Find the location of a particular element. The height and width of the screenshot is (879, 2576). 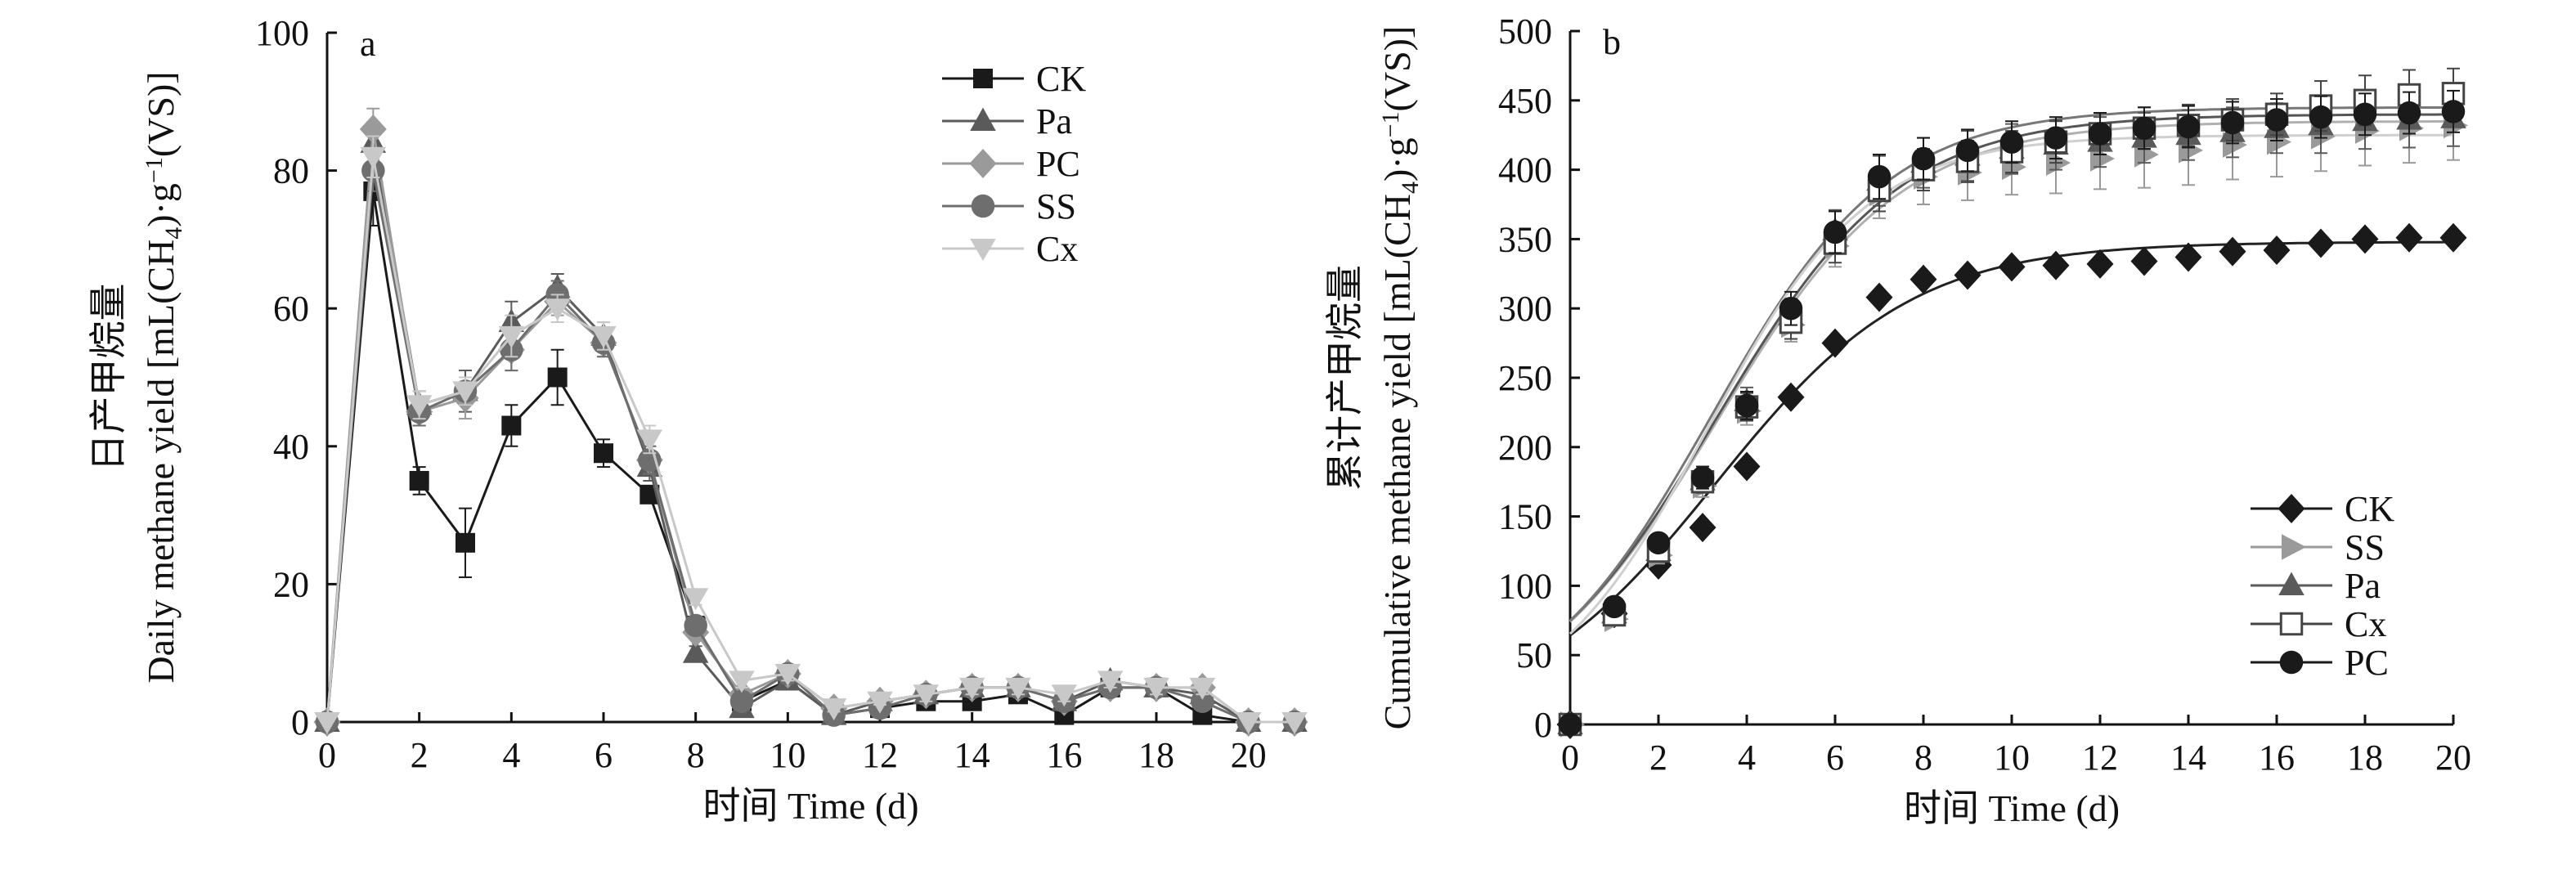

x-tick-label: 4 is located at coordinates (511, 755).